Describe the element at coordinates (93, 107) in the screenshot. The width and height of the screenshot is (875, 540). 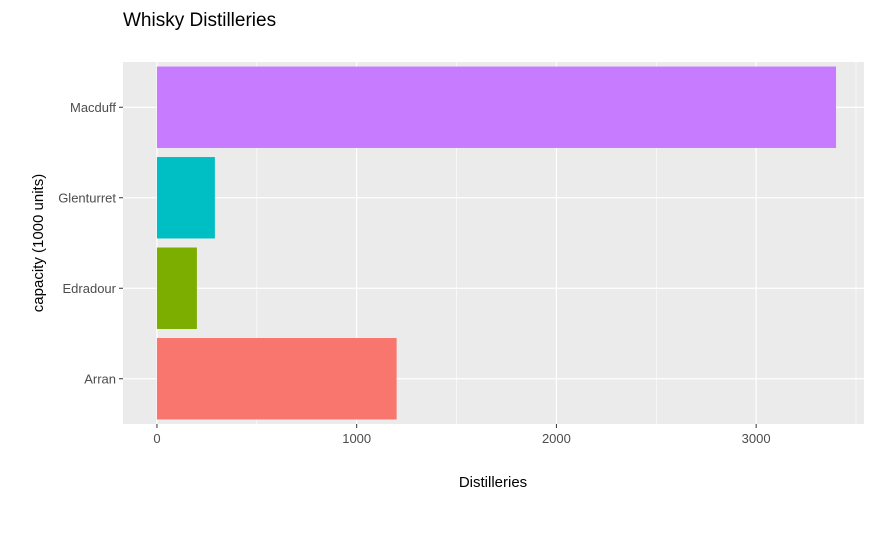
I see `y-tick-label: Macduff` at that location.